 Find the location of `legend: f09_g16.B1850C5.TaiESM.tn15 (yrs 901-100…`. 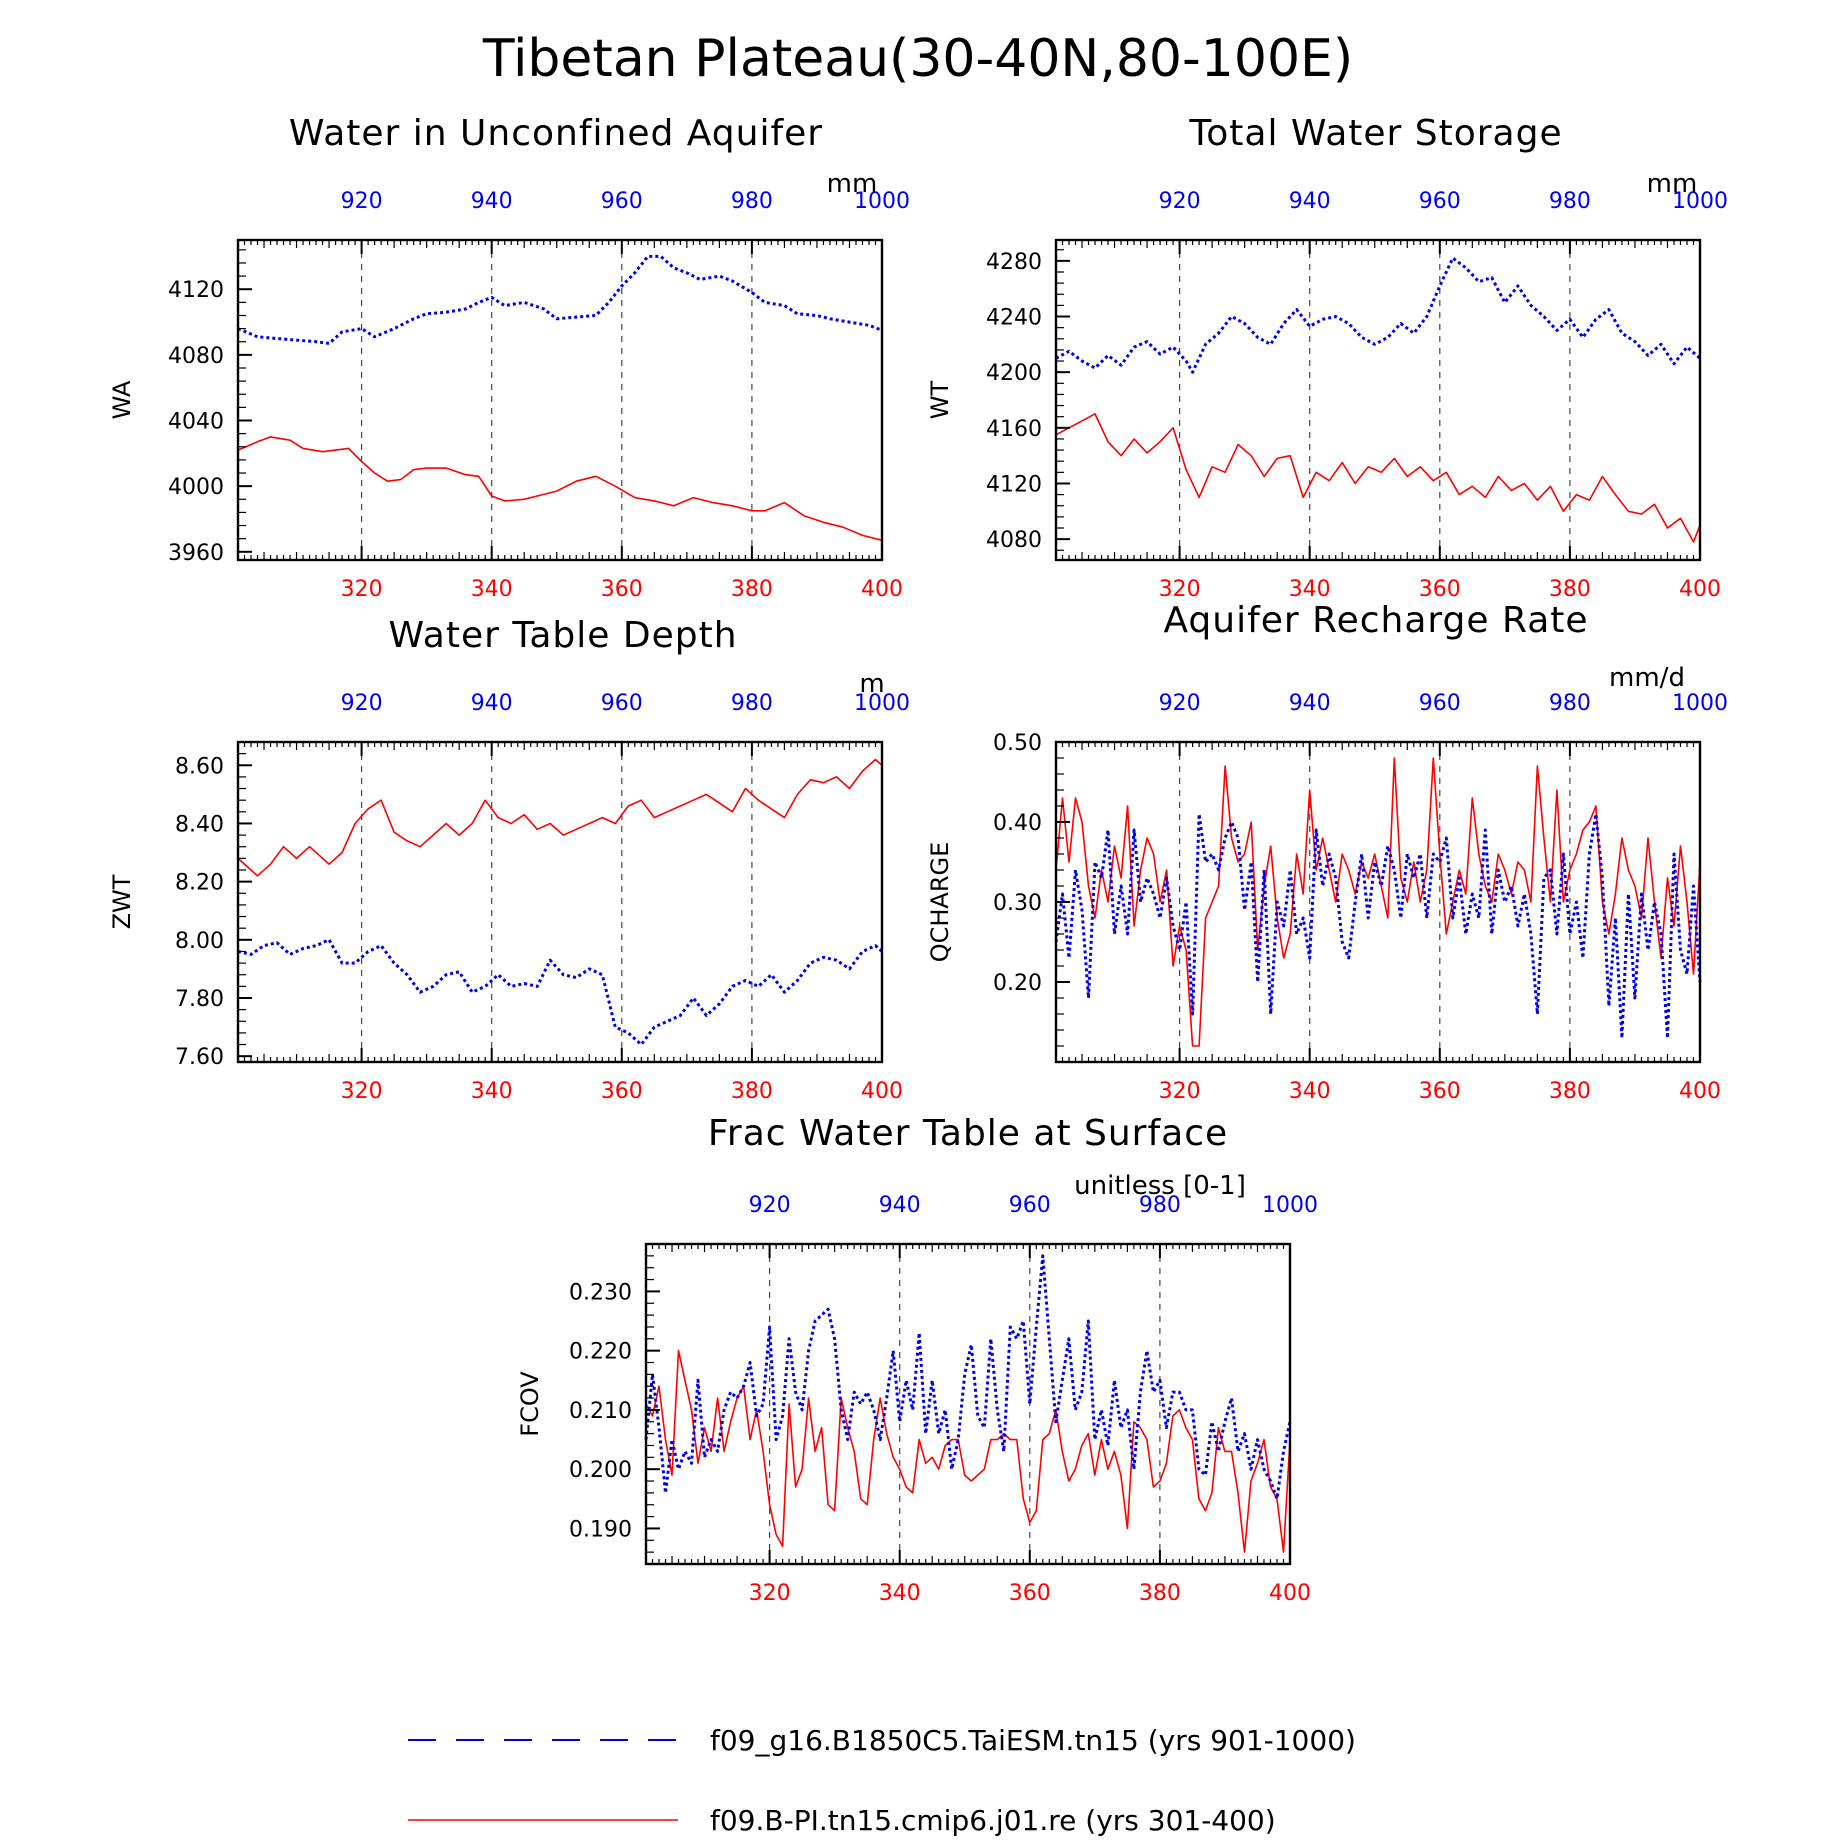

legend: f09_g16.B1850C5.TaiESM.tn15 (yrs 901-100… is located at coordinates (882, 1780).